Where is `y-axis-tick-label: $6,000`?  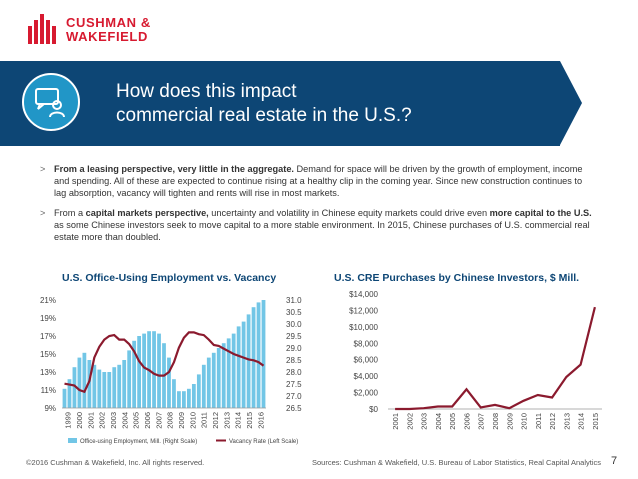
y-axis-tick-label: $6,000 is located at coordinates (366, 360).